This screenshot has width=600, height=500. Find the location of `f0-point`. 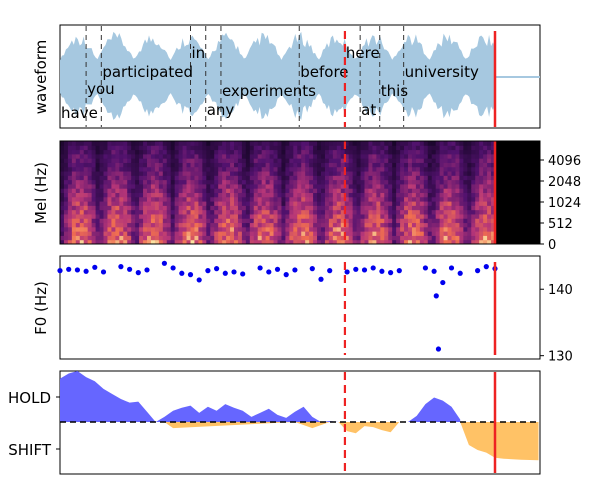

f0-point is located at coordinates (443, 282).